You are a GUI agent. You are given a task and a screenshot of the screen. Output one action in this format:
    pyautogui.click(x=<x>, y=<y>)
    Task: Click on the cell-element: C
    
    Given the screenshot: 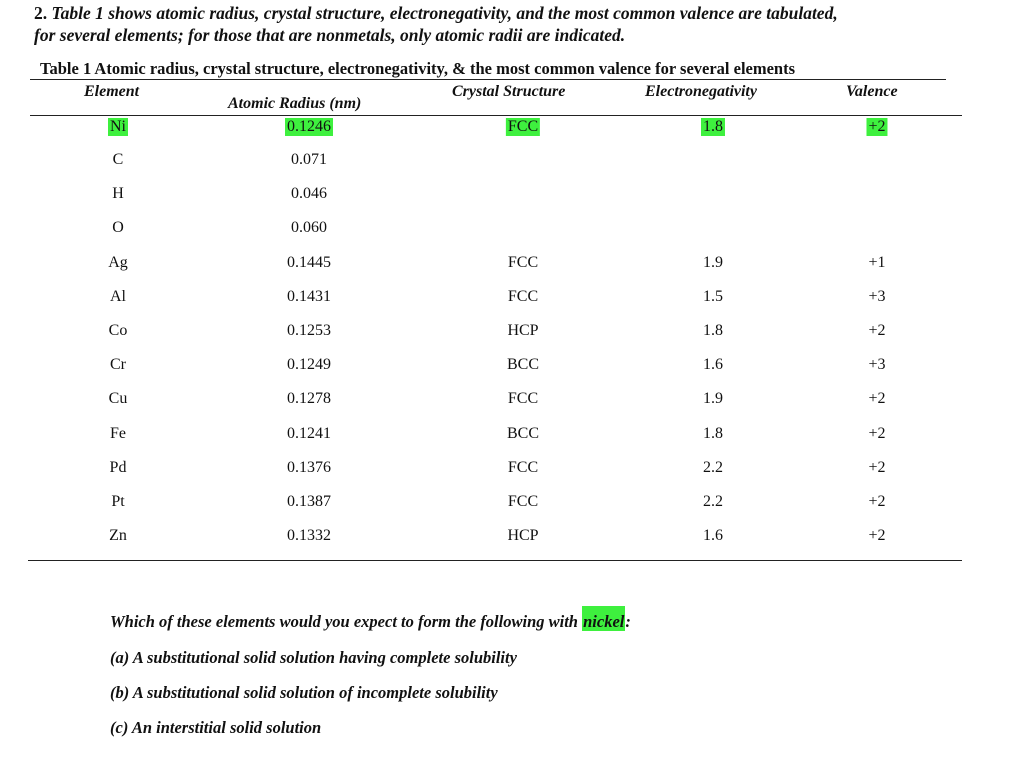 What is the action you would take?
    pyautogui.click(x=118, y=159)
    